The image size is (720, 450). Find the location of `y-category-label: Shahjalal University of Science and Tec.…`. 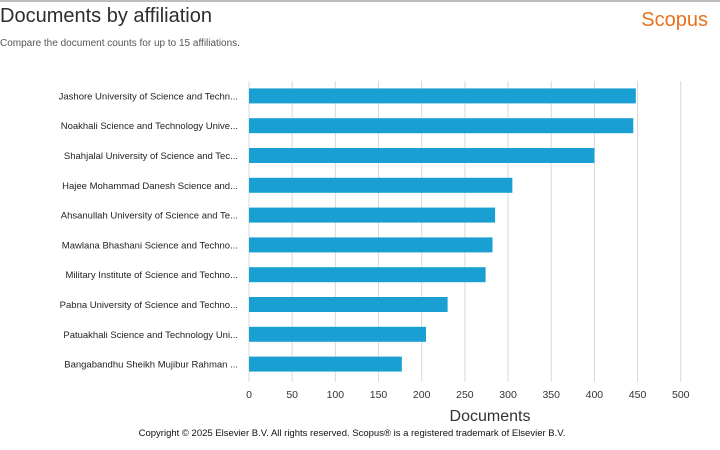

y-category-label: Shahjalal University of Science and Tec.… is located at coordinates (151, 156).